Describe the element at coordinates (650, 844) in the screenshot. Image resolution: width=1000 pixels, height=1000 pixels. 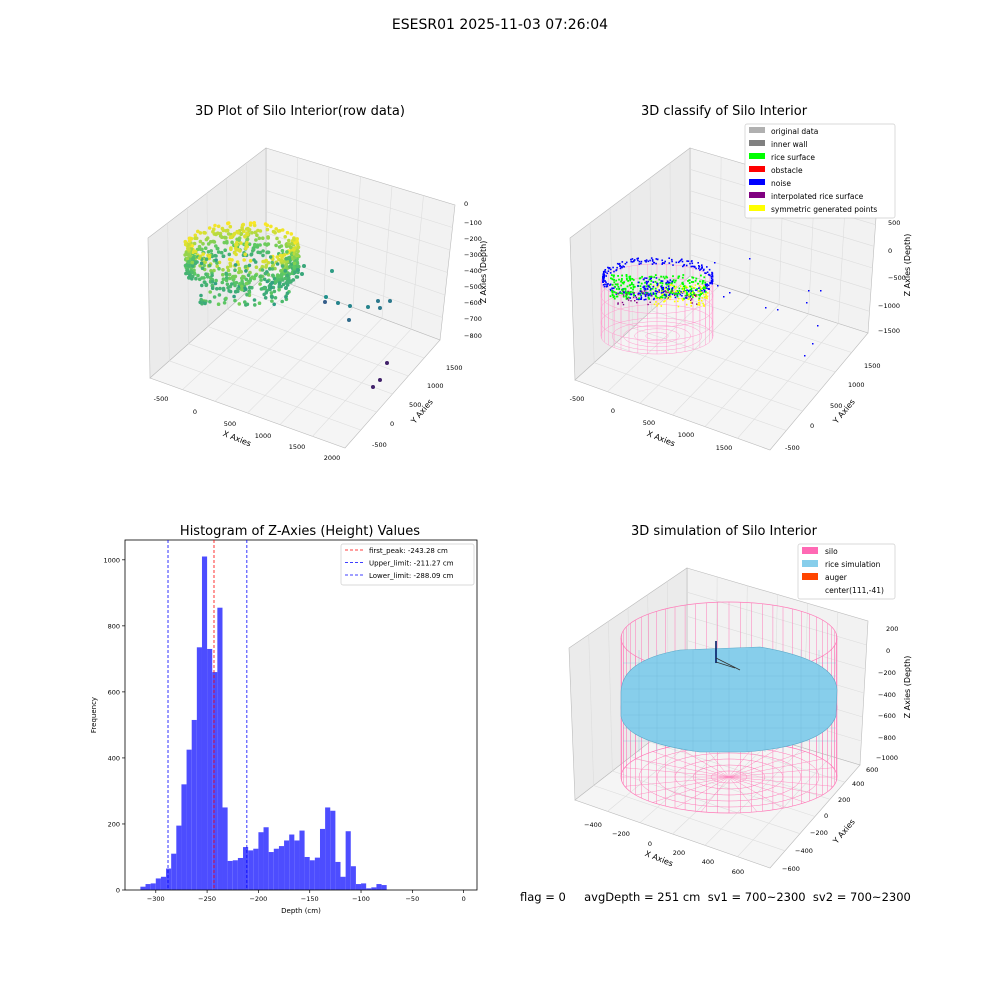
I see `x-tick-label: 0` at that location.